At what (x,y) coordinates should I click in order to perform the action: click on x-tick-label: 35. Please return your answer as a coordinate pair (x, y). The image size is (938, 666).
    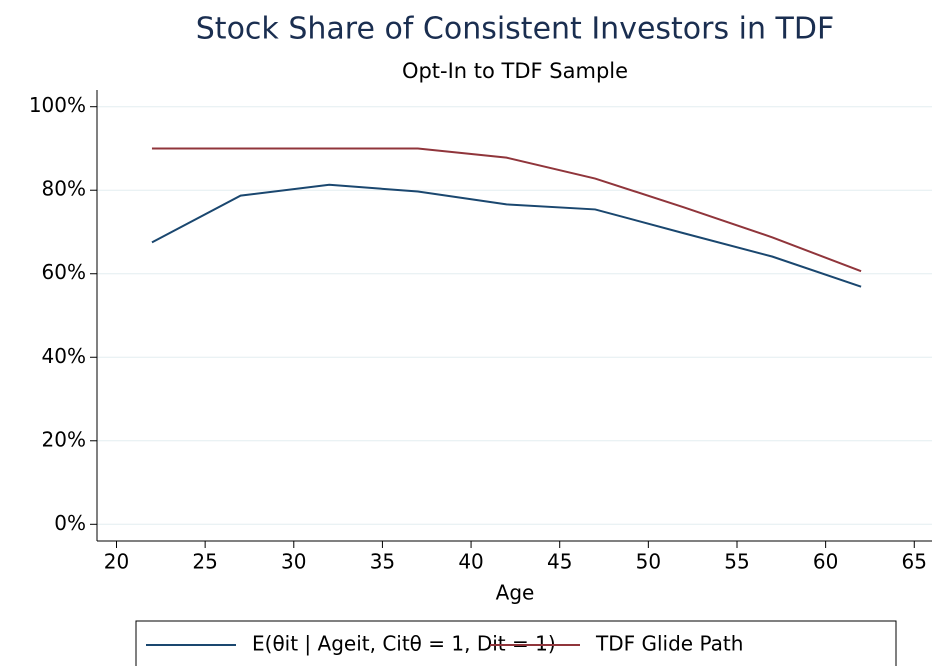
    Looking at the image, I should click on (382, 562).